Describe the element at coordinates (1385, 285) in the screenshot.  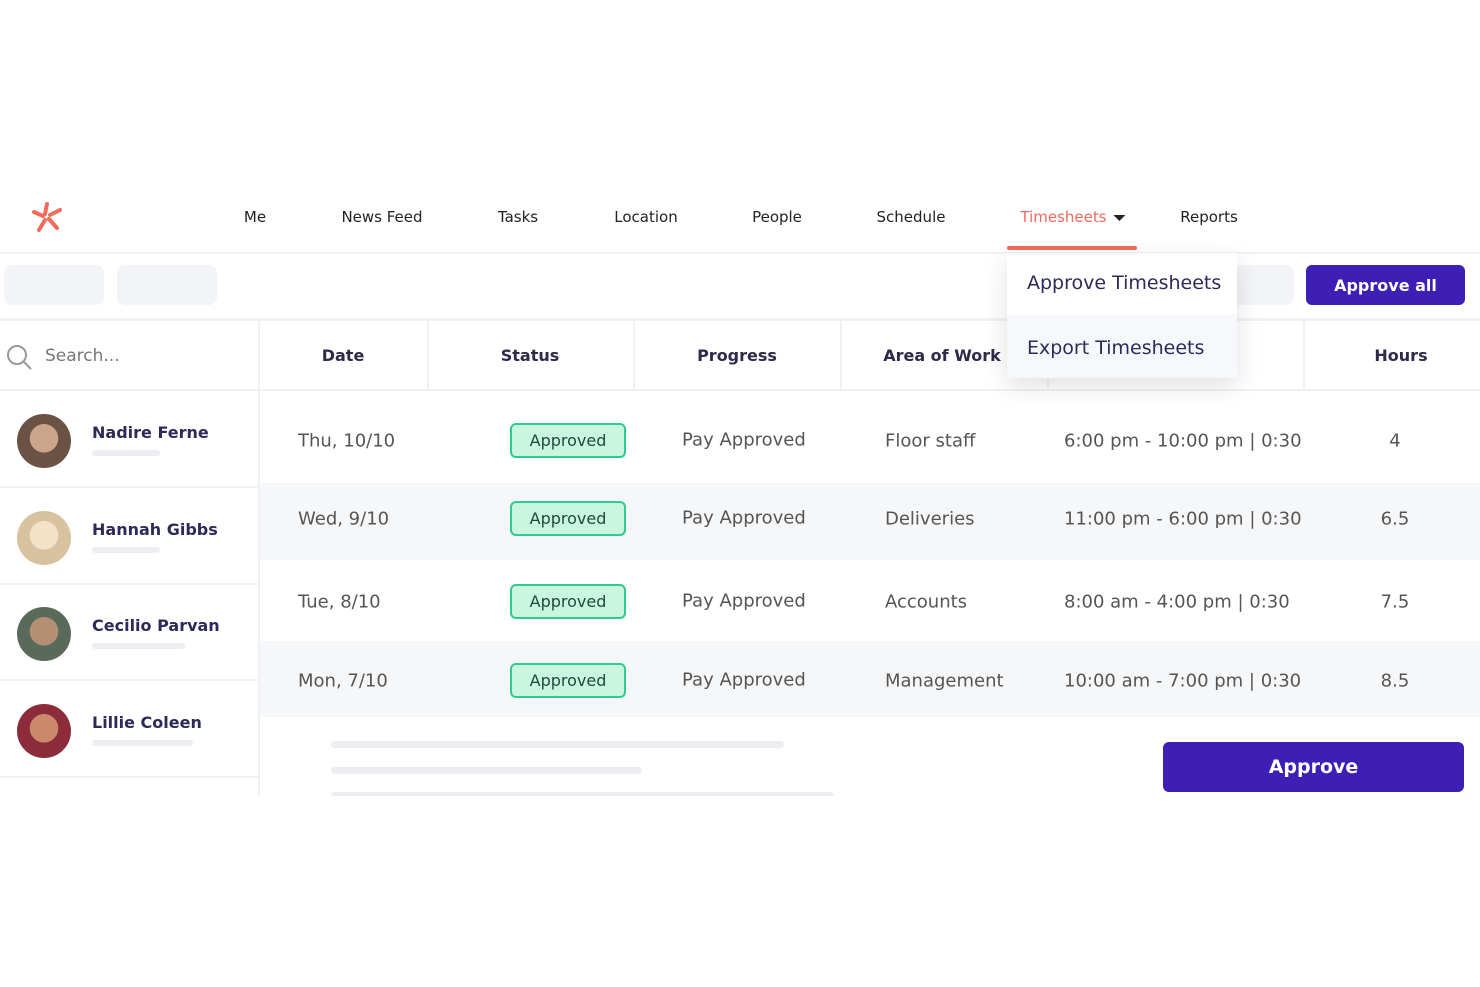
I see `approve-all-button: Approve all` at that location.